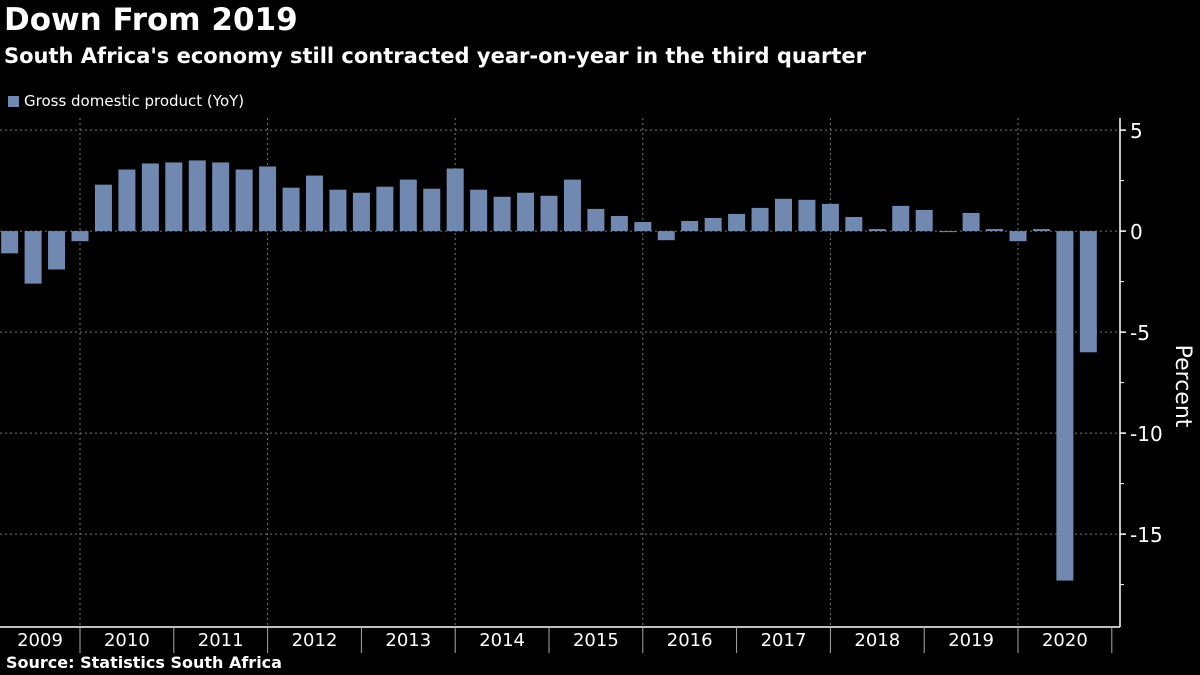  What do you see at coordinates (783, 215) in the screenshot?
I see `bar-2017Q2` at bounding box center [783, 215].